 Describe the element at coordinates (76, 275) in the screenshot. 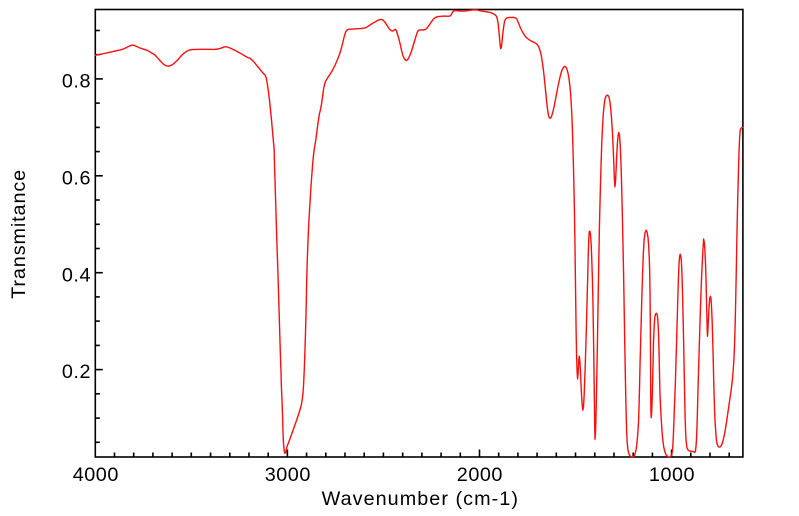

I see `svg-text: 0.4` at that location.